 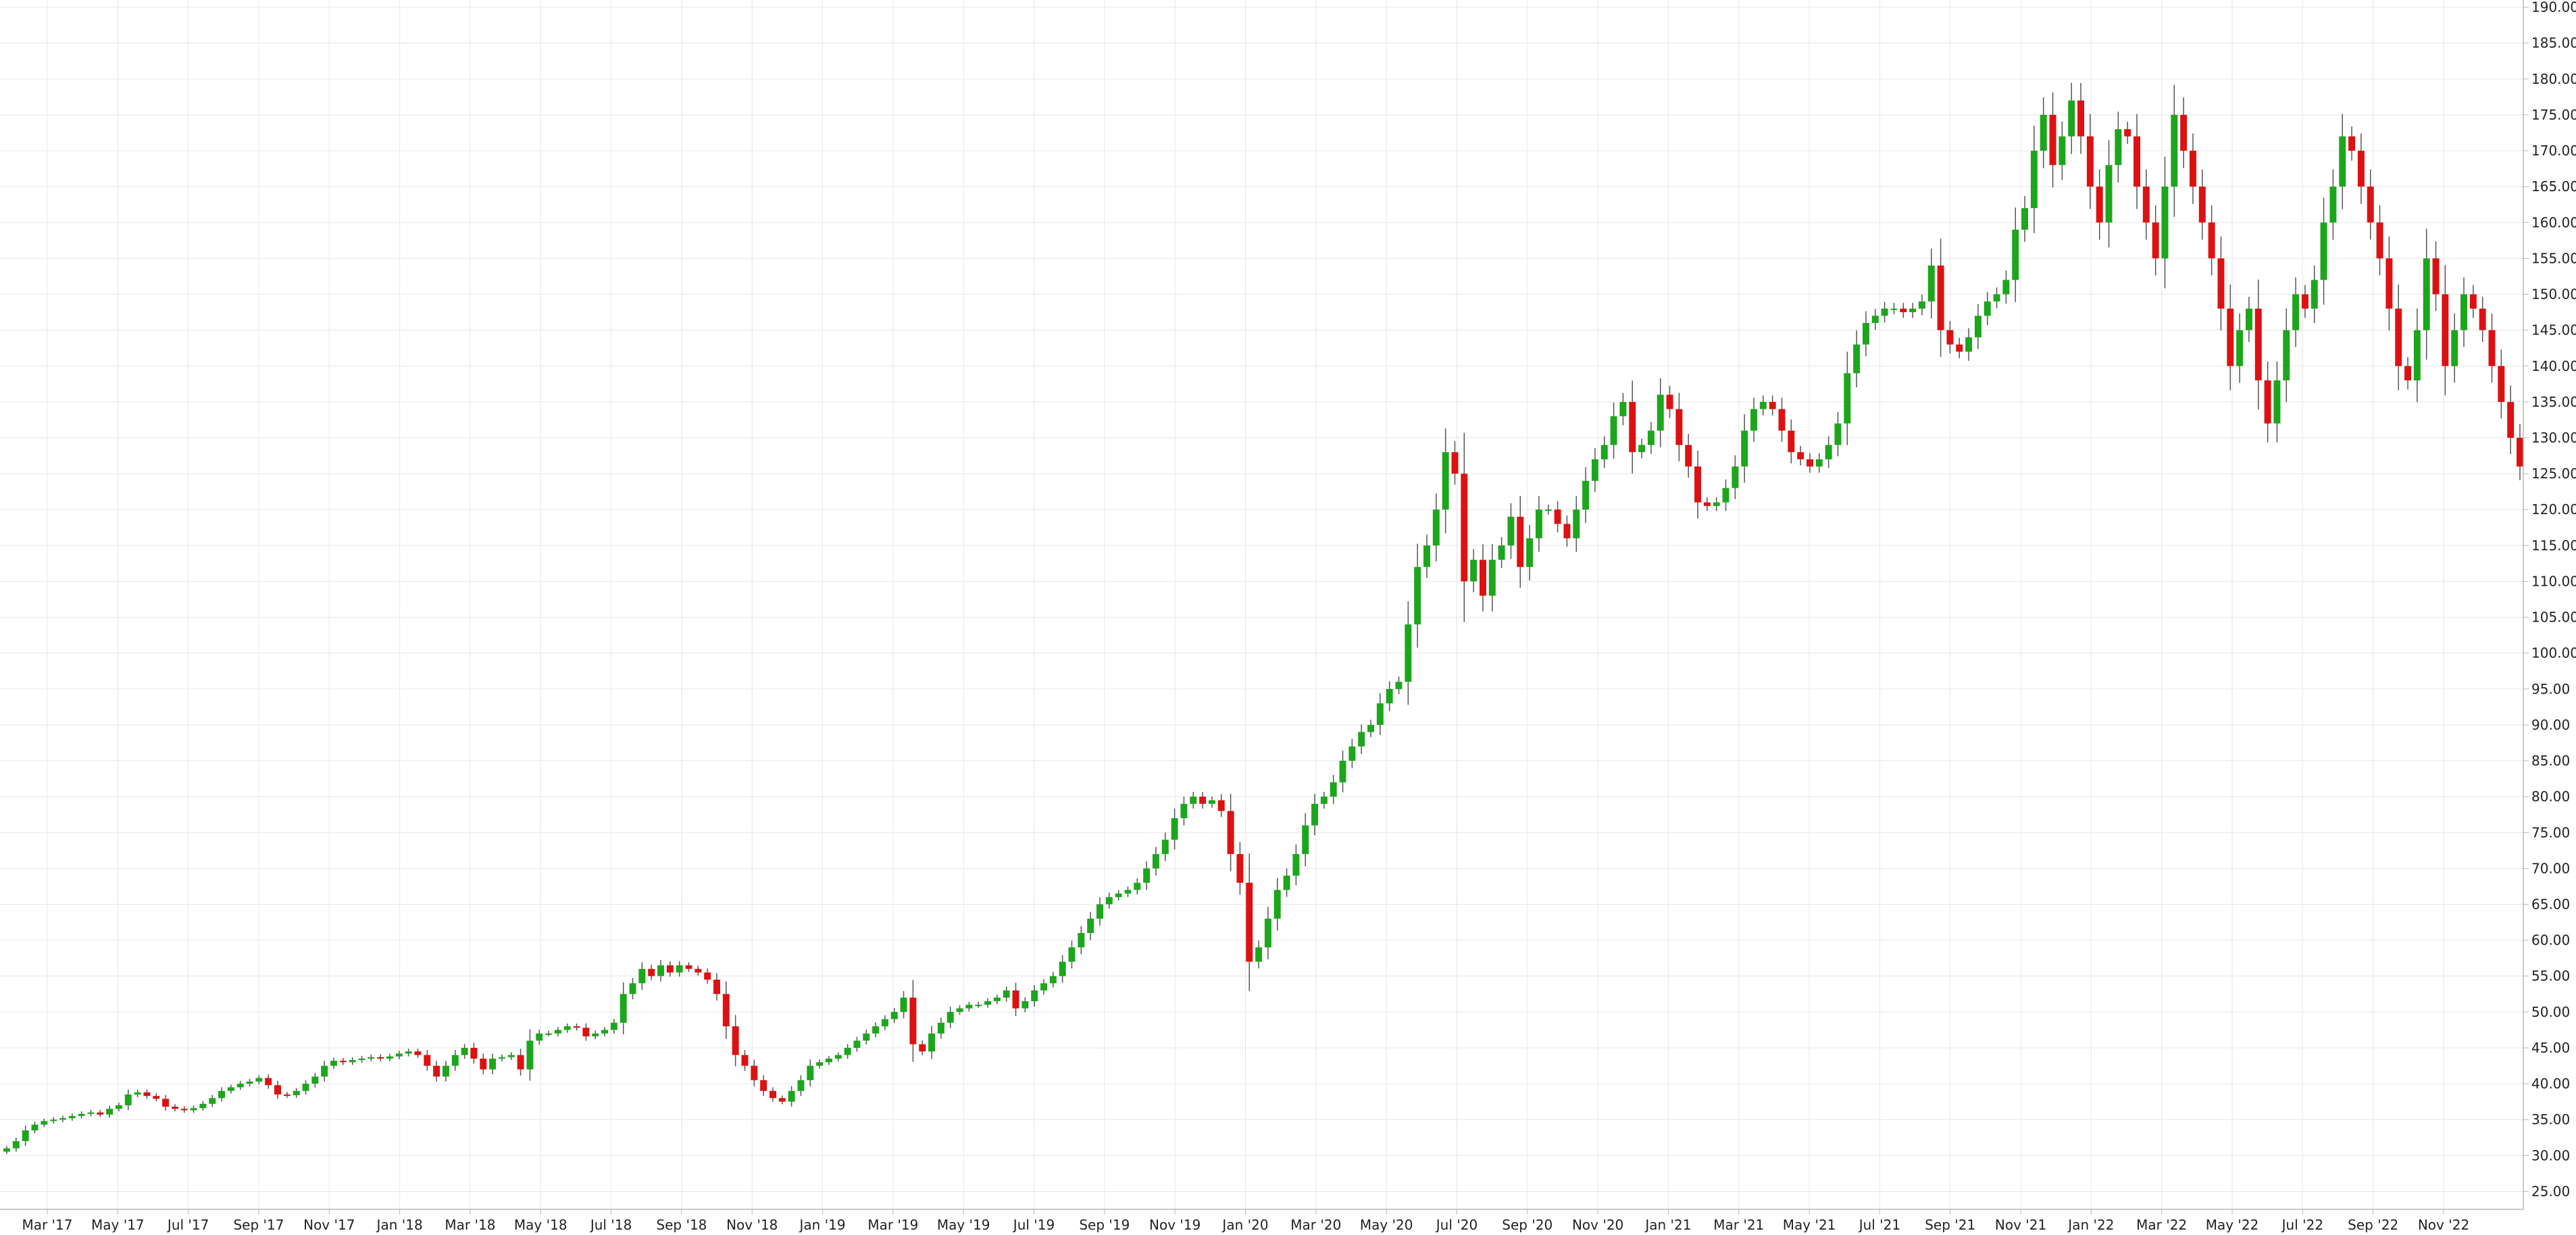 I want to click on y-tick-label: 105.00, so click(x=2553, y=617).